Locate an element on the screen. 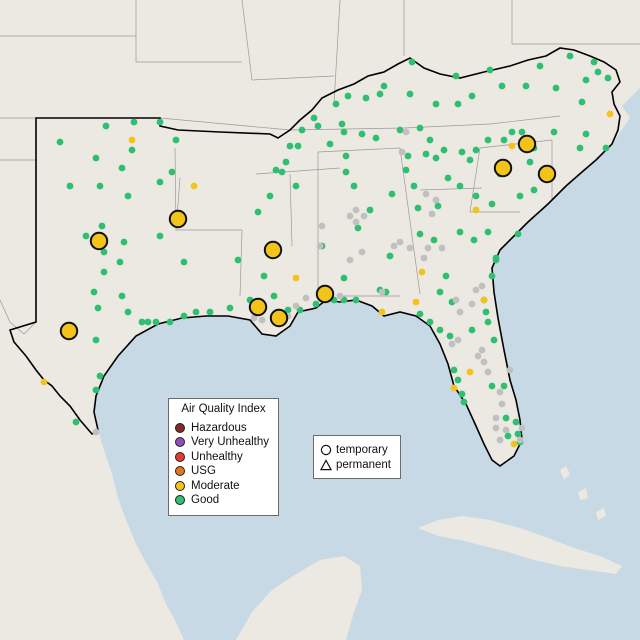 This screenshot has height=640, width=640. legend-item-permanent: permanent is located at coordinates (355, 465).